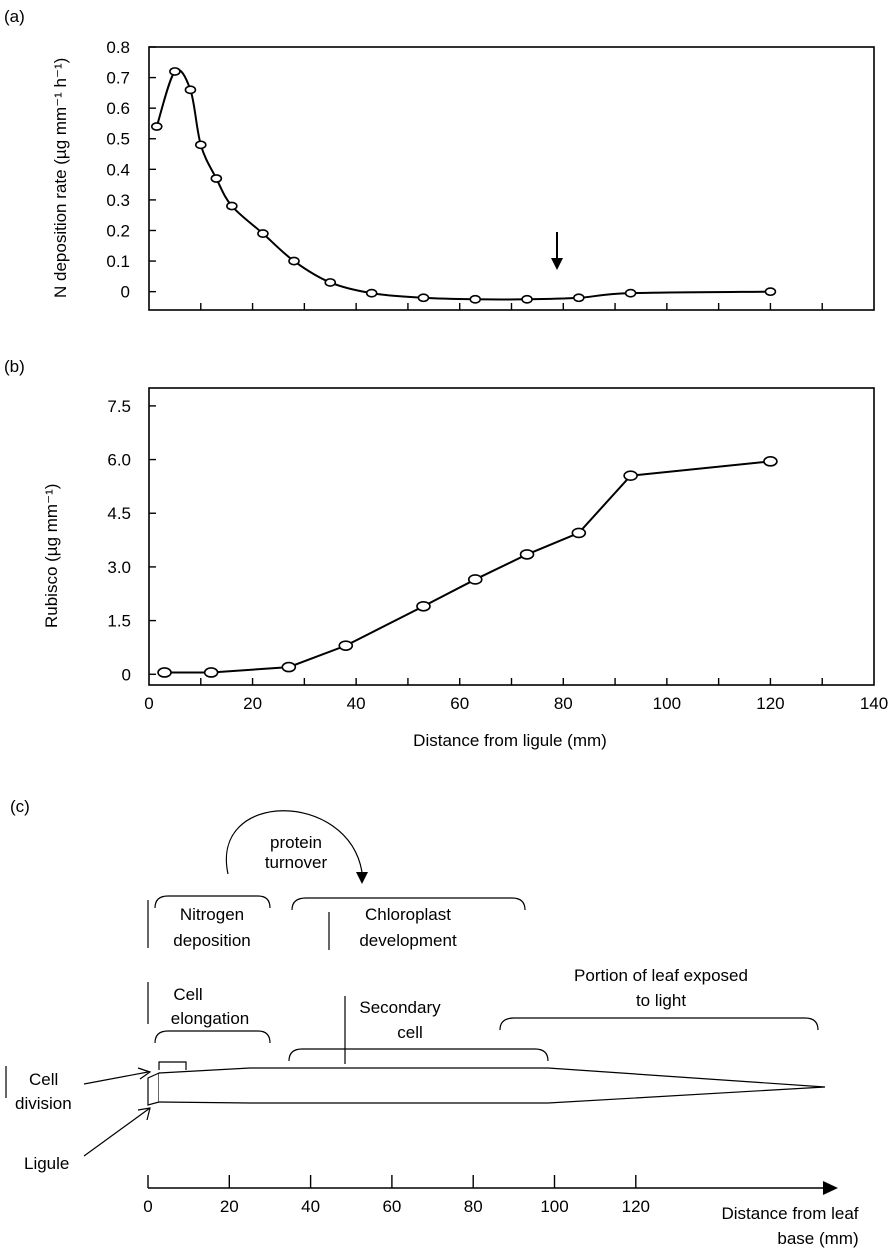 The height and width of the screenshot is (1253, 892). I want to click on panel-a-y-tick-label: 0.4, so click(118, 169).